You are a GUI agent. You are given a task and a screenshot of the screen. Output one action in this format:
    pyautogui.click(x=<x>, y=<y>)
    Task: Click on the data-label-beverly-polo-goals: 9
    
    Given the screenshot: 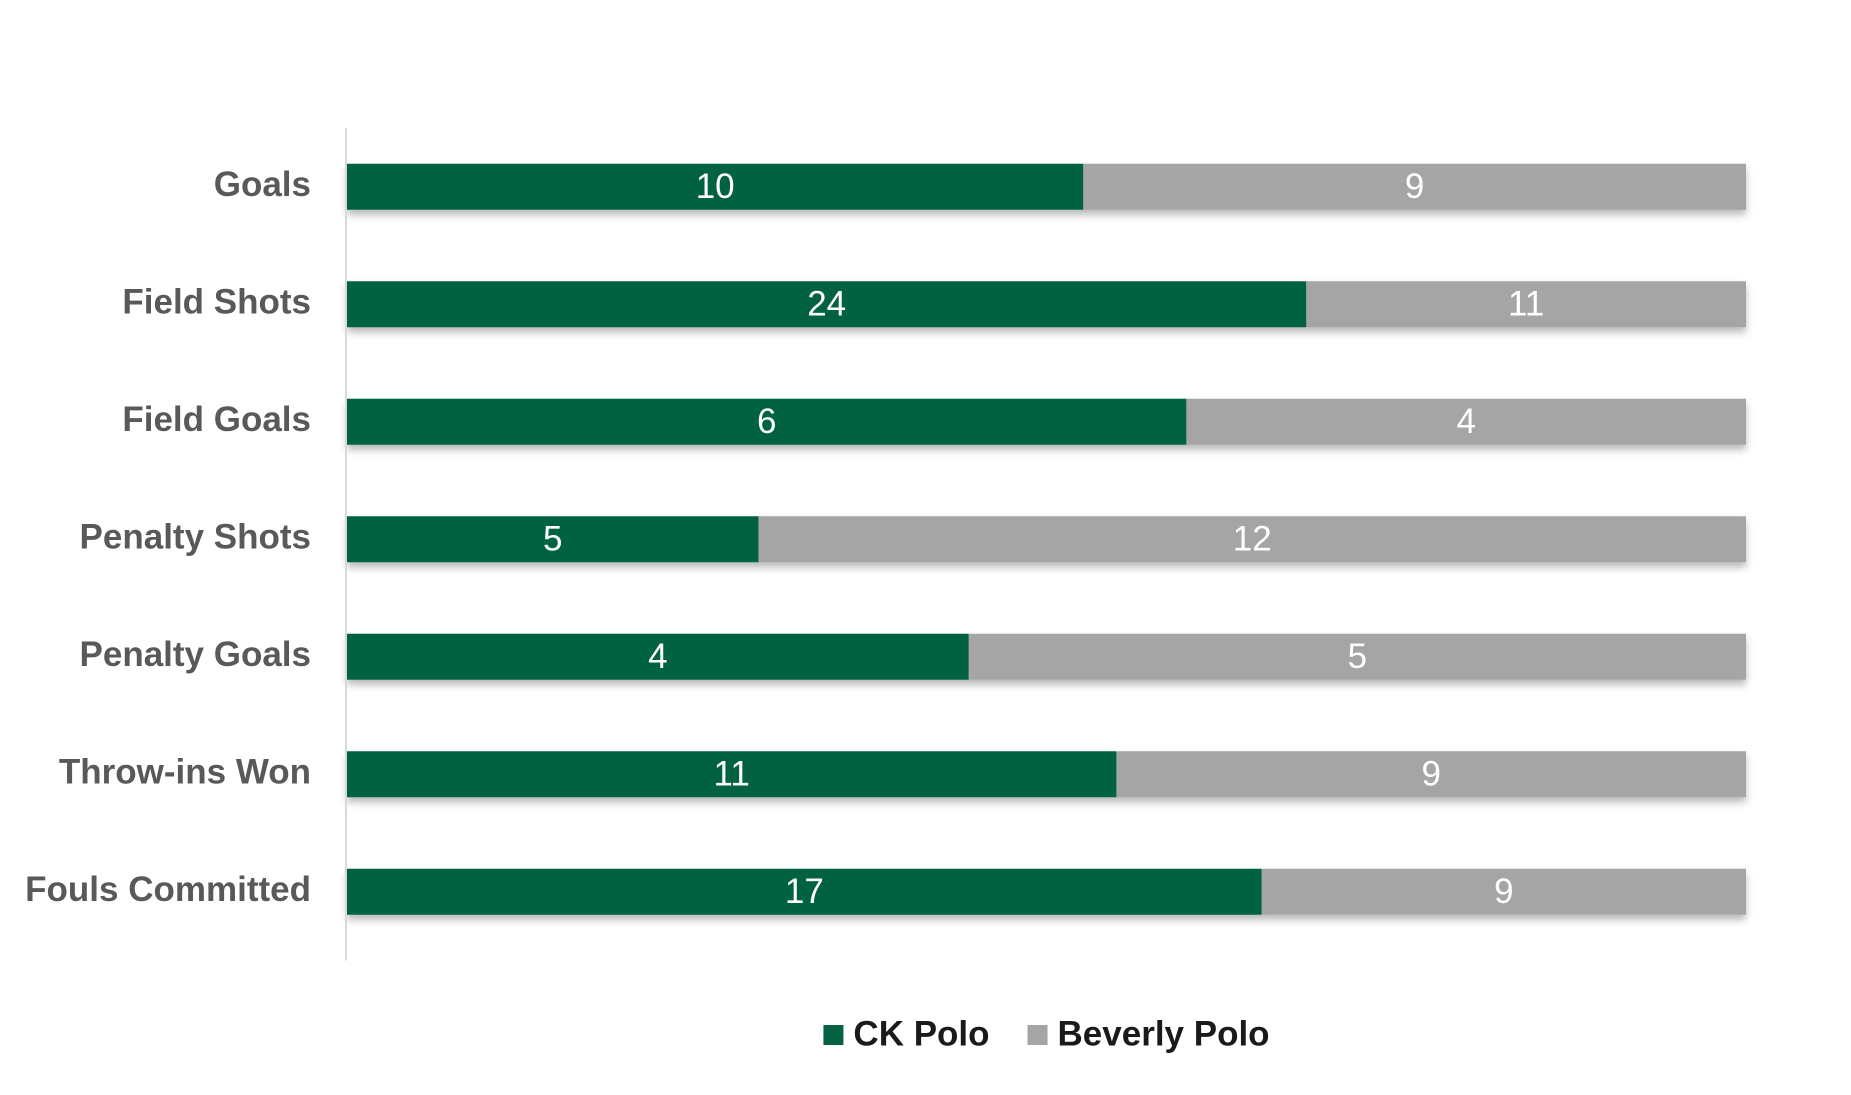 What is the action you would take?
    pyautogui.click(x=1414, y=186)
    